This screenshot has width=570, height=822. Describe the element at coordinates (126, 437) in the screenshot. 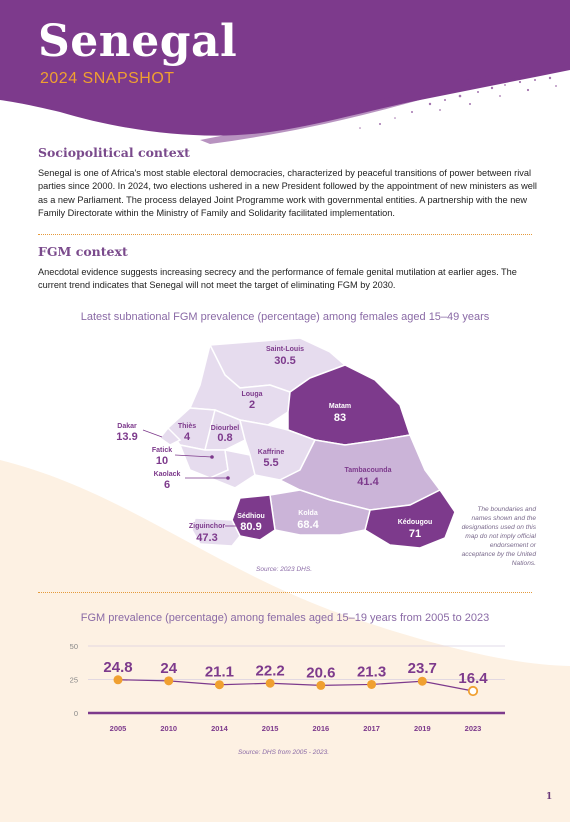

I see `value-dakar: 13.9` at that location.